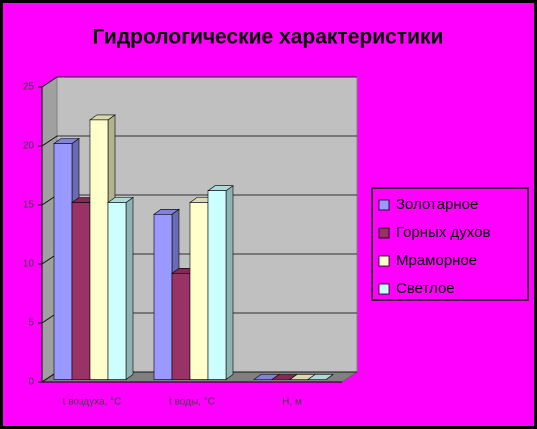 The width and height of the screenshot is (537, 429). I want to click on y-tick-label: 0, so click(31, 382).